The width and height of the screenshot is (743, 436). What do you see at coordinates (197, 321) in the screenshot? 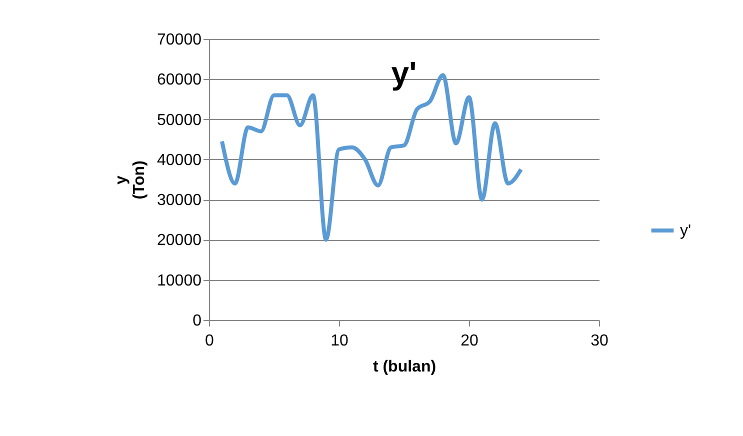
I see `y-tick-label: 0` at bounding box center [197, 321].